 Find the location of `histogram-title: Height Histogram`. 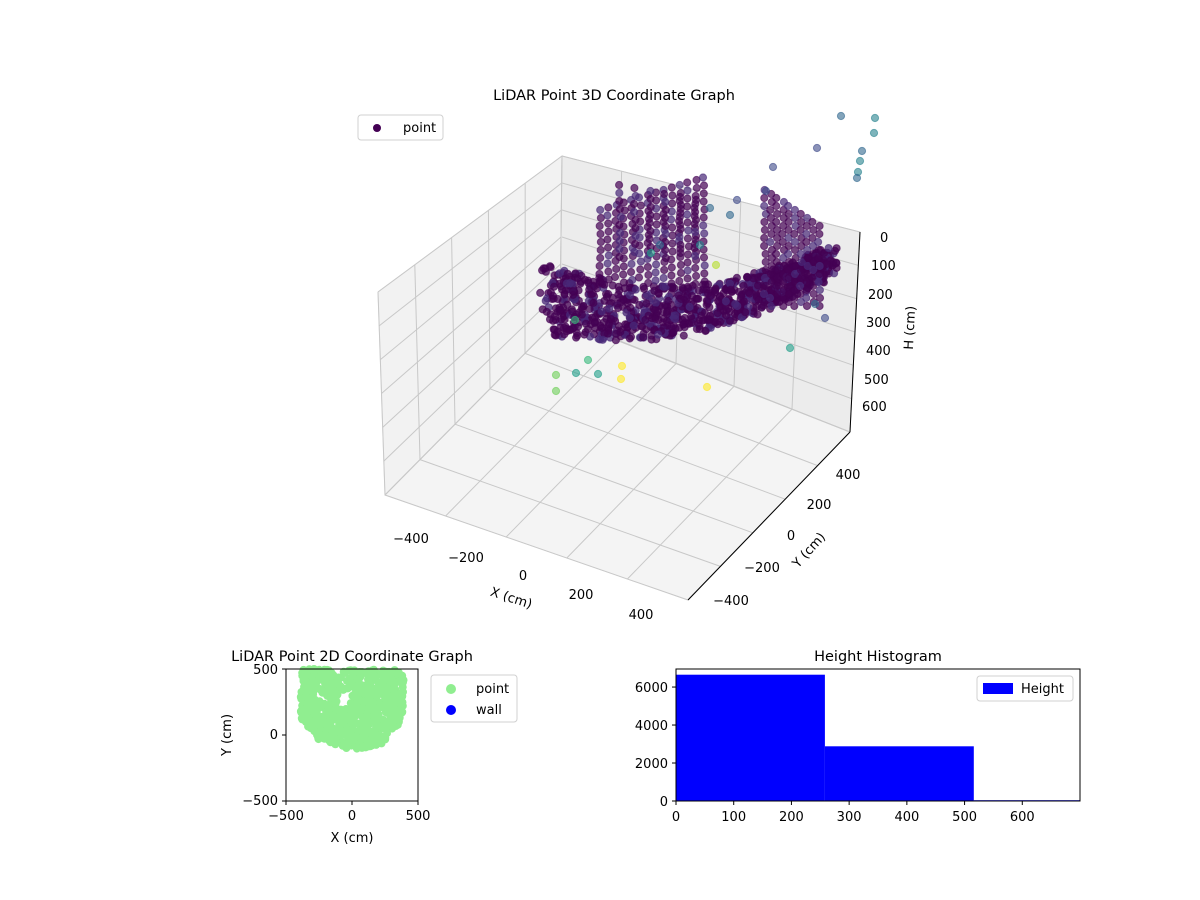

histogram-title: Height Histogram is located at coordinates (878, 657).